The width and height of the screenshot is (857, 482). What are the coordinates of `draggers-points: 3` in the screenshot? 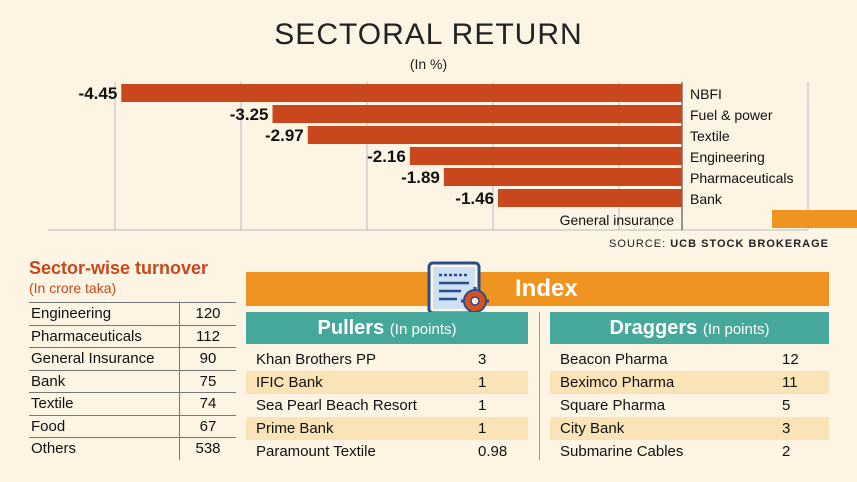 It's located at (786, 428).